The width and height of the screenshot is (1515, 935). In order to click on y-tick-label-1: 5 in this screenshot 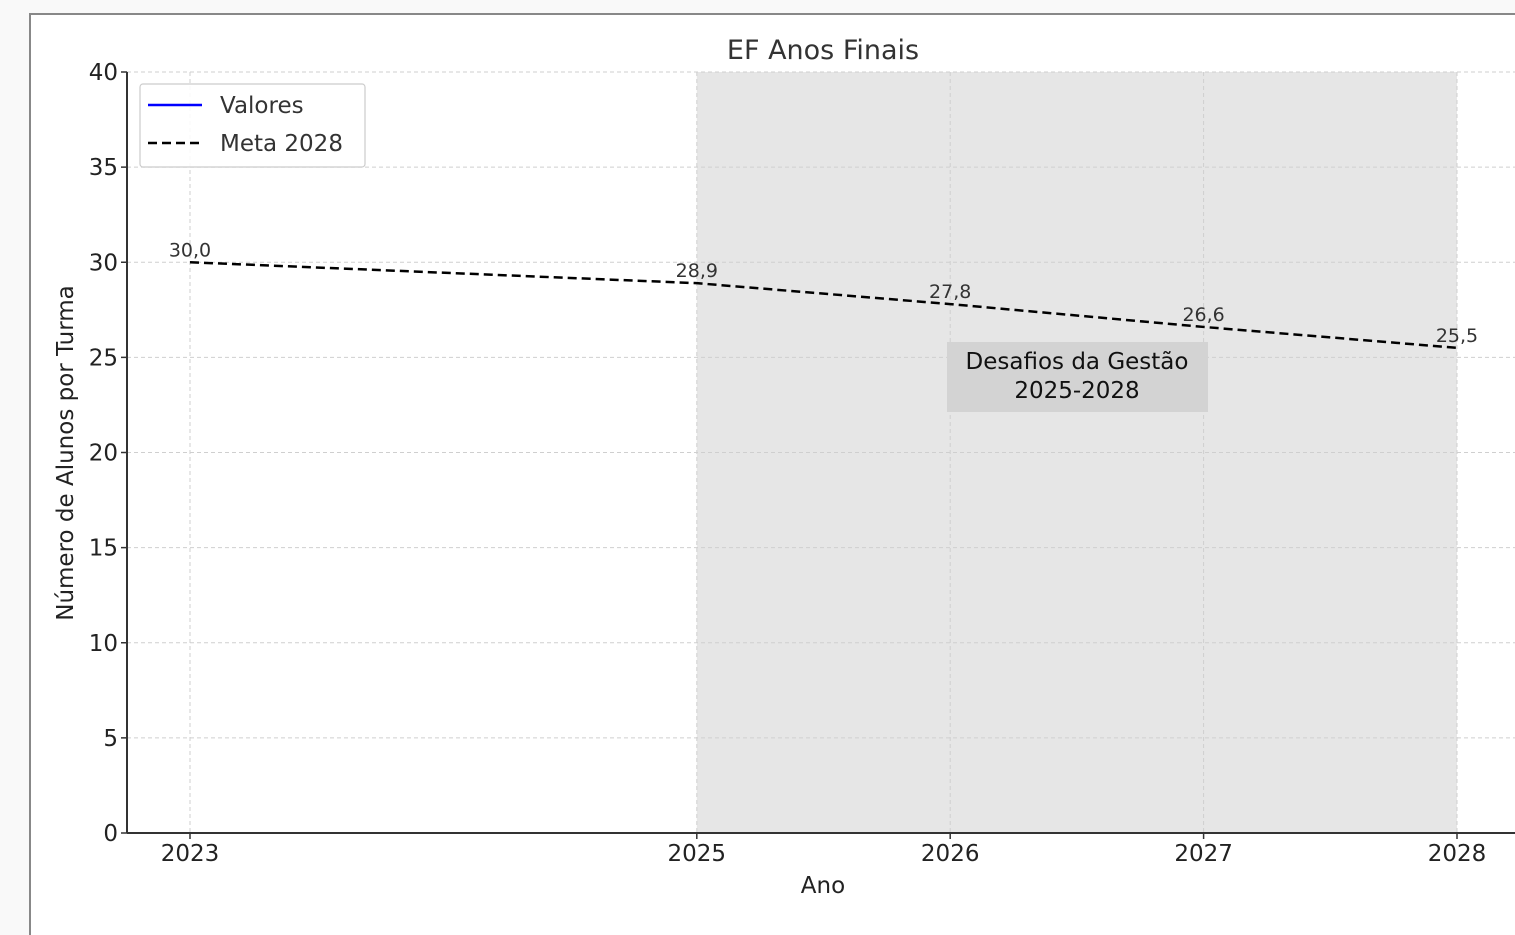, I will do `click(110, 739)`.